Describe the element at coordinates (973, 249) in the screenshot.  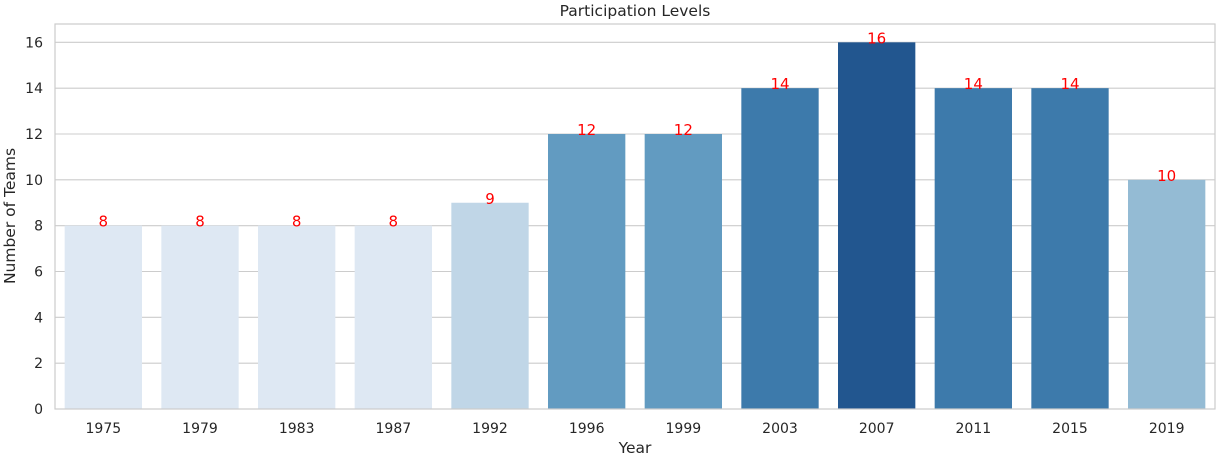
I see `bar-2011` at that location.